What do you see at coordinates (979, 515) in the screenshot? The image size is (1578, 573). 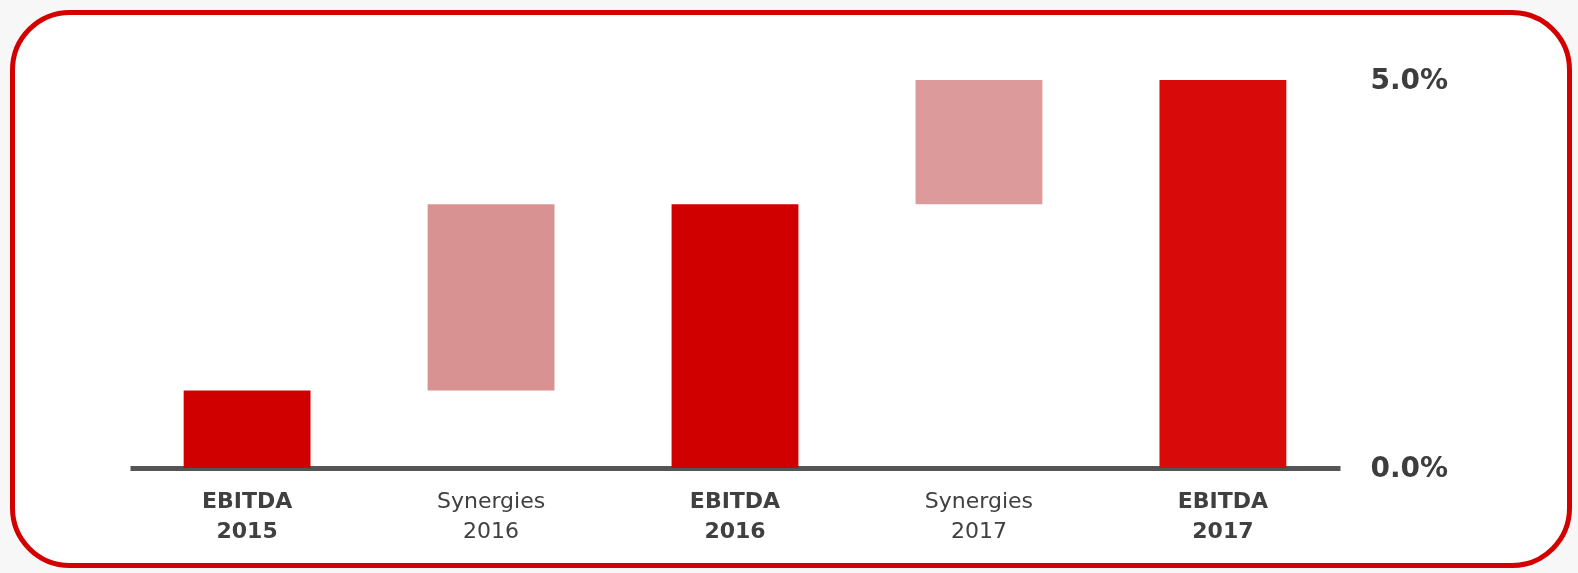 I see `x-tick-label: Synergies 2017` at bounding box center [979, 515].